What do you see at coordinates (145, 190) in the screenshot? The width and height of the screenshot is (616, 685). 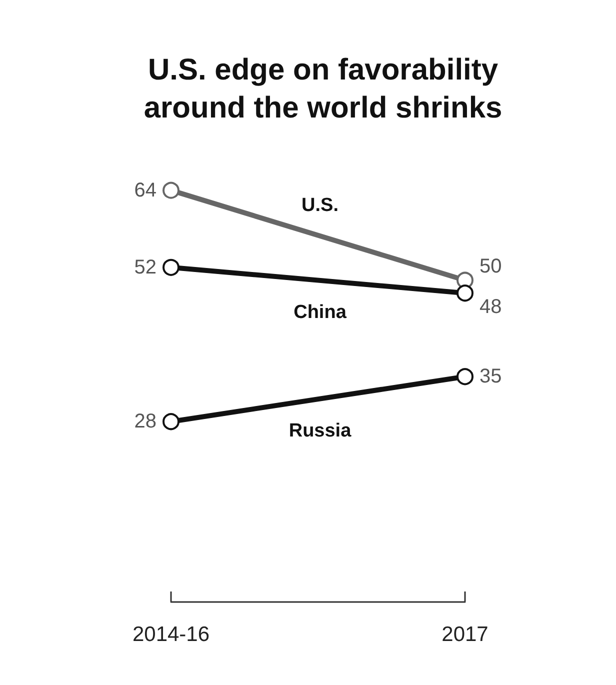 I see `data-label: 64` at bounding box center [145, 190].